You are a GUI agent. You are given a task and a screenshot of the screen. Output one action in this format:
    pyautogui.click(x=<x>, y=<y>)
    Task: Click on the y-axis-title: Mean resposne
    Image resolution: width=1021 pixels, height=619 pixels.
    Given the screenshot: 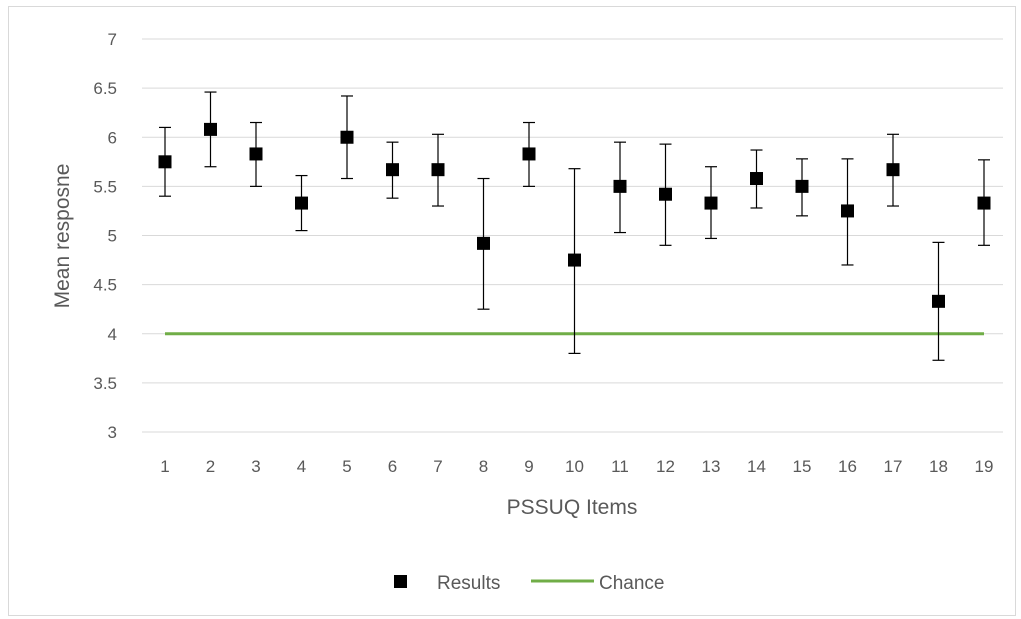 What is the action you would take?
    pyautogui.click(x=62, y=236)
    